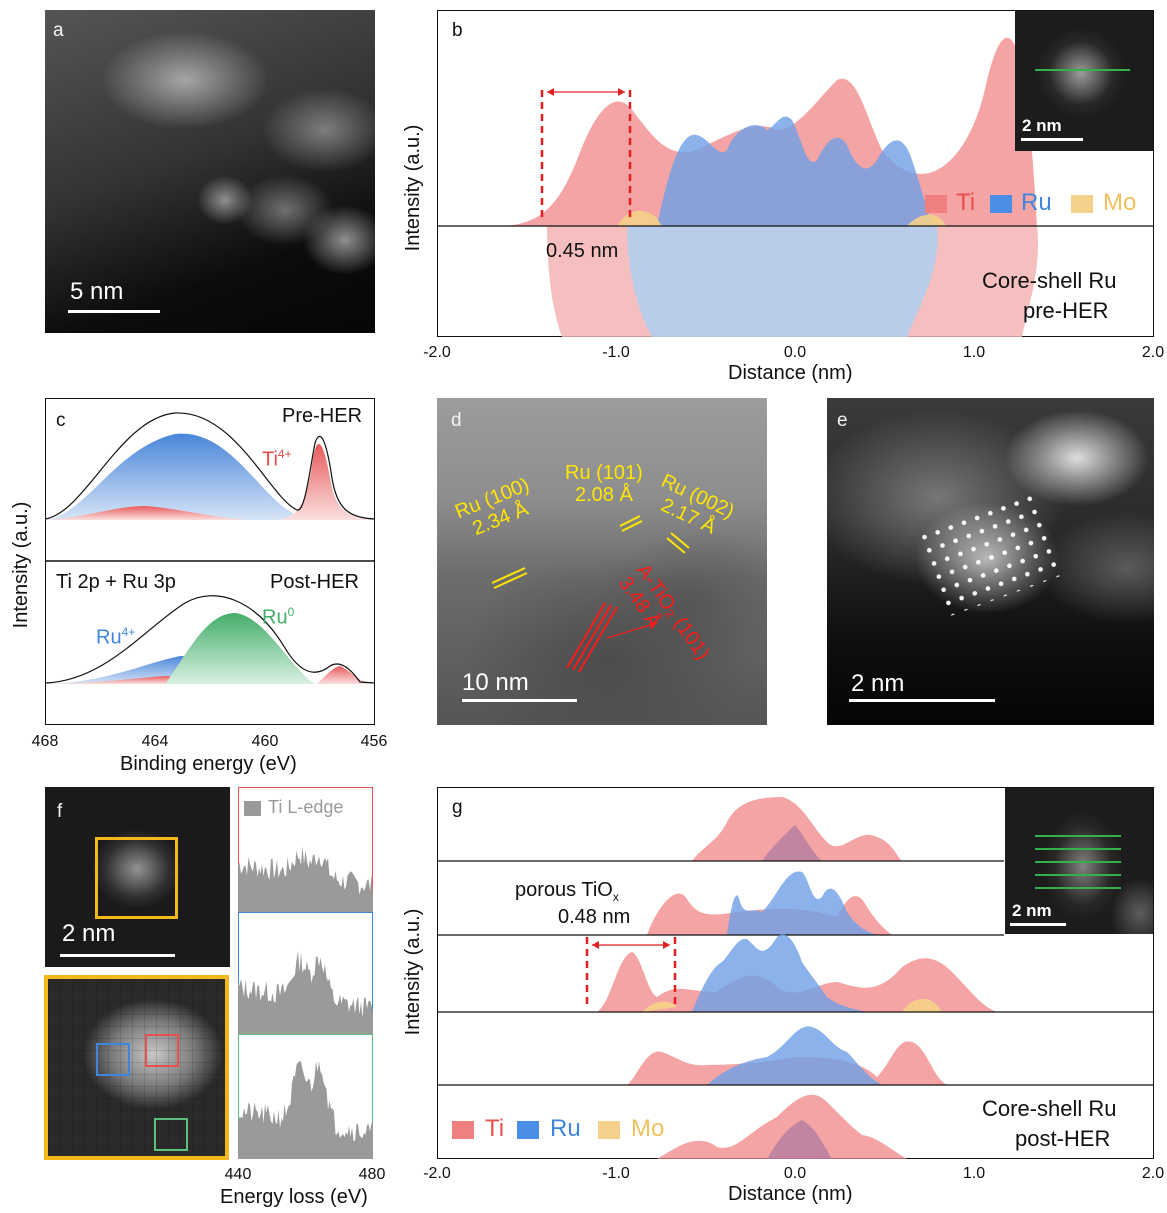 Image resolution: width=1167 pixels, height=1213 pixels. Describe the element at coordinates (495, 1128) in the screenshot. I see `panel-g-legend-ti: Ti` at that location.